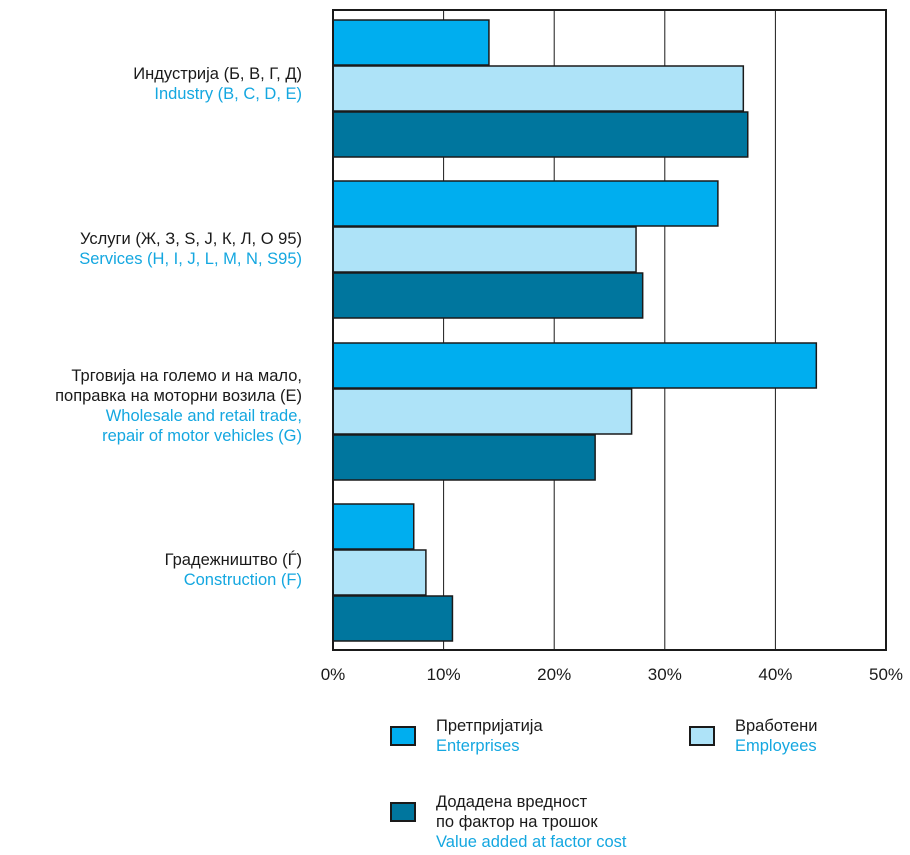  I want to click on legend-label-mk: Вработени, so click(776, 726).